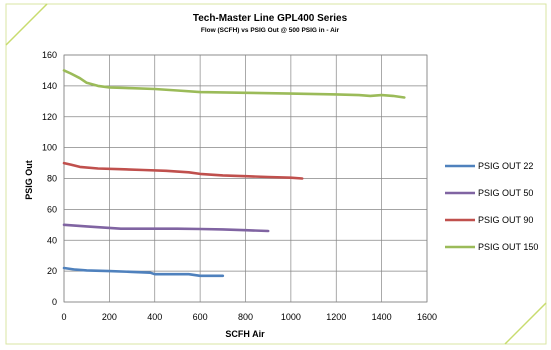 This screenshot has height=350, width=551. What do you see at coordinates (49, 117) in the screenshot?
I see `y-tick-label: 120` at bounding box center [49, 117].